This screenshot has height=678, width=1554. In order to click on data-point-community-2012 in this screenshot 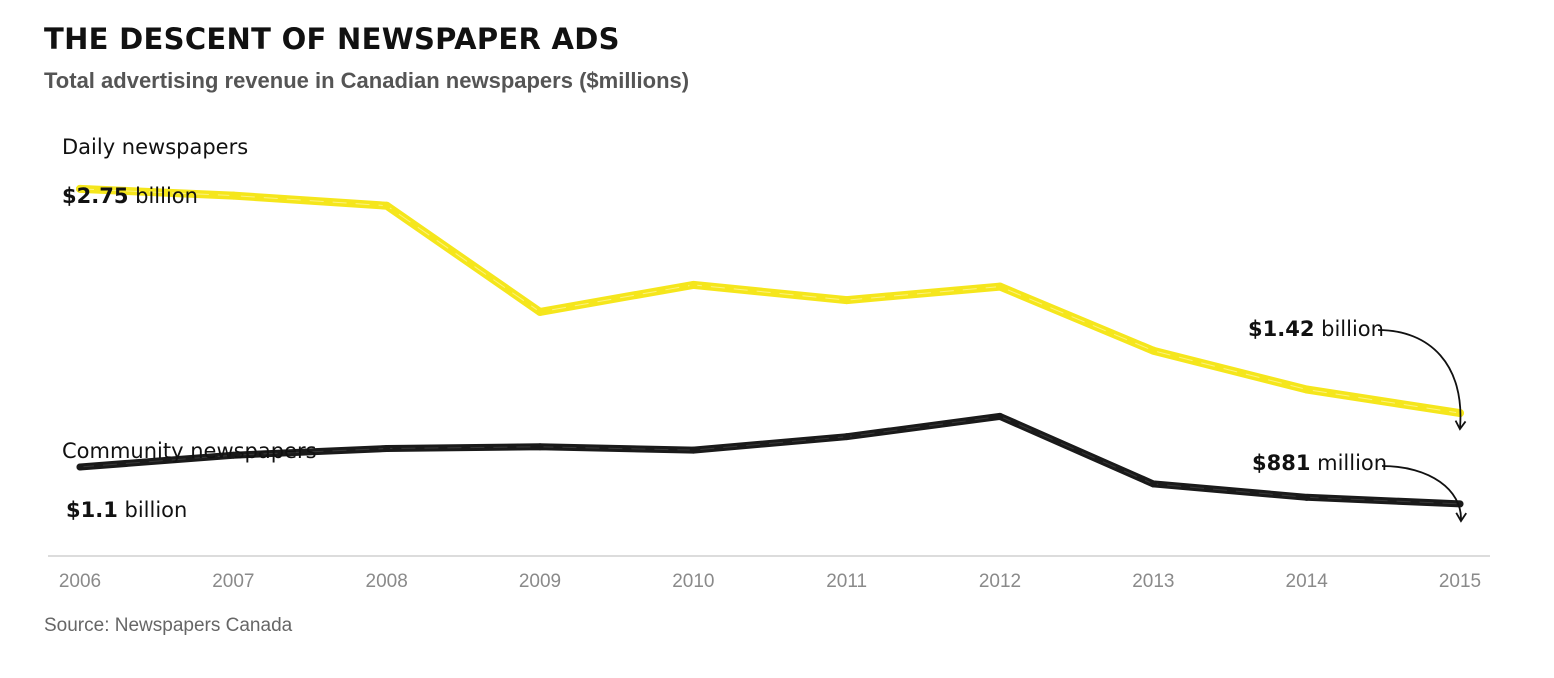, I will do `click(1000, 416)`.